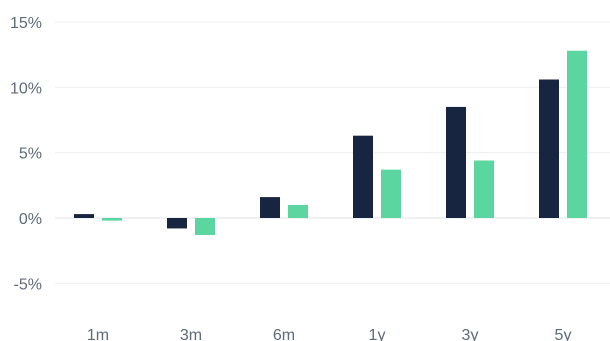 This screenshot has width=610, height=341. What do you see at coordinates (98, 334) in the screenshot?
I see `x-tick-label: 1m` at bounding box center [98, 334].